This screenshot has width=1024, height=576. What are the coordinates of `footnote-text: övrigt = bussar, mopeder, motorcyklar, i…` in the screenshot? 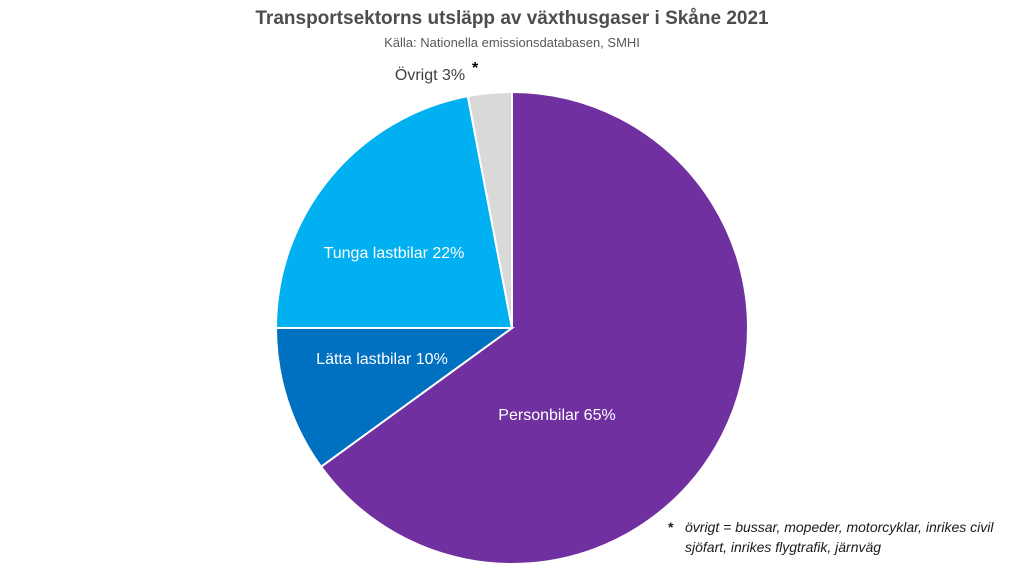 It's located at (839, 537).